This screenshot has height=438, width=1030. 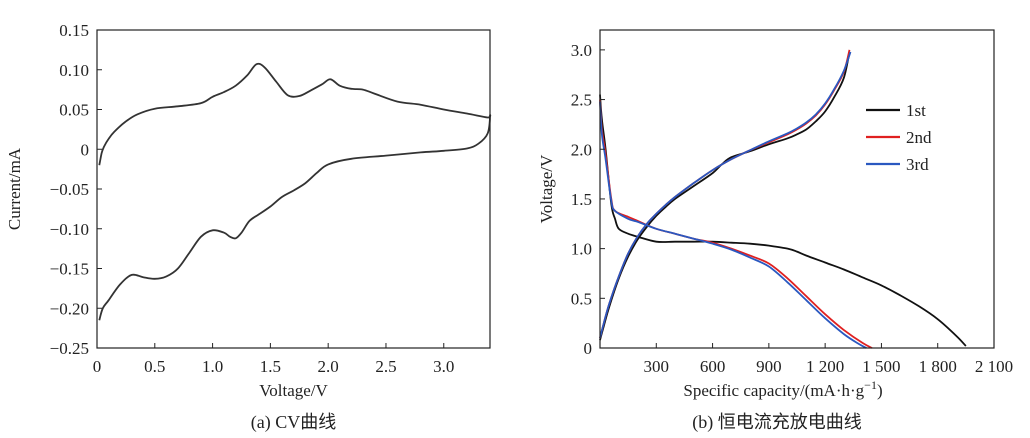 I want to click on cv-x-tick-label: 1.0, so click(x=212, y=366).